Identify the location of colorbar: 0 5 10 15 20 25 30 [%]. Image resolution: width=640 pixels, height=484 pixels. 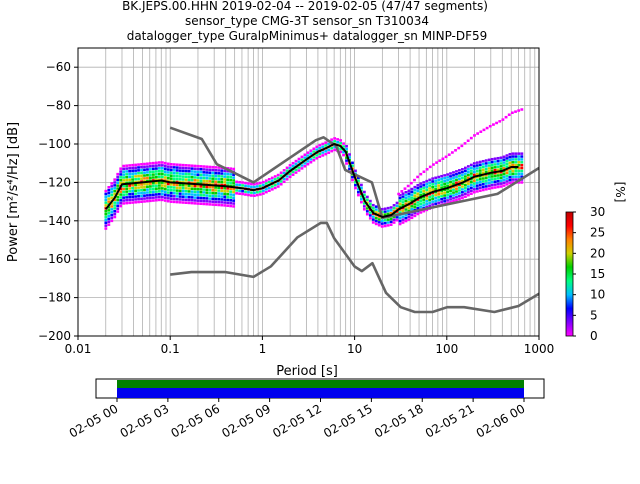
(596, 262).